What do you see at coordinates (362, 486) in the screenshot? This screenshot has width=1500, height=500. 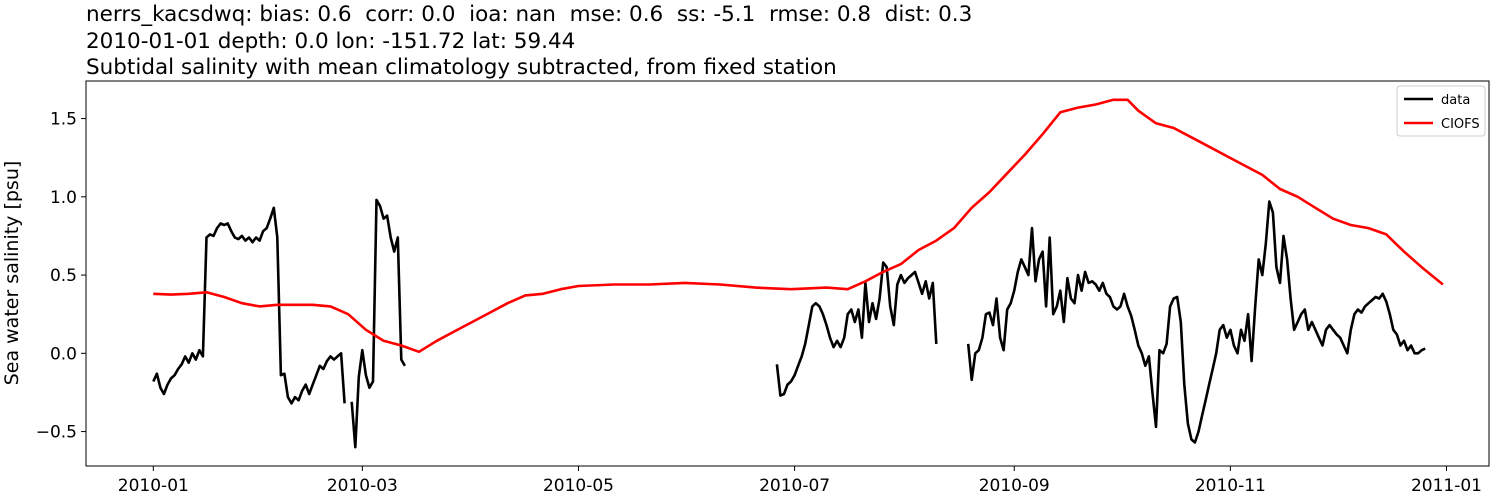 I see `x-tick-label: 2010-03` at bounding box center [362, 486].